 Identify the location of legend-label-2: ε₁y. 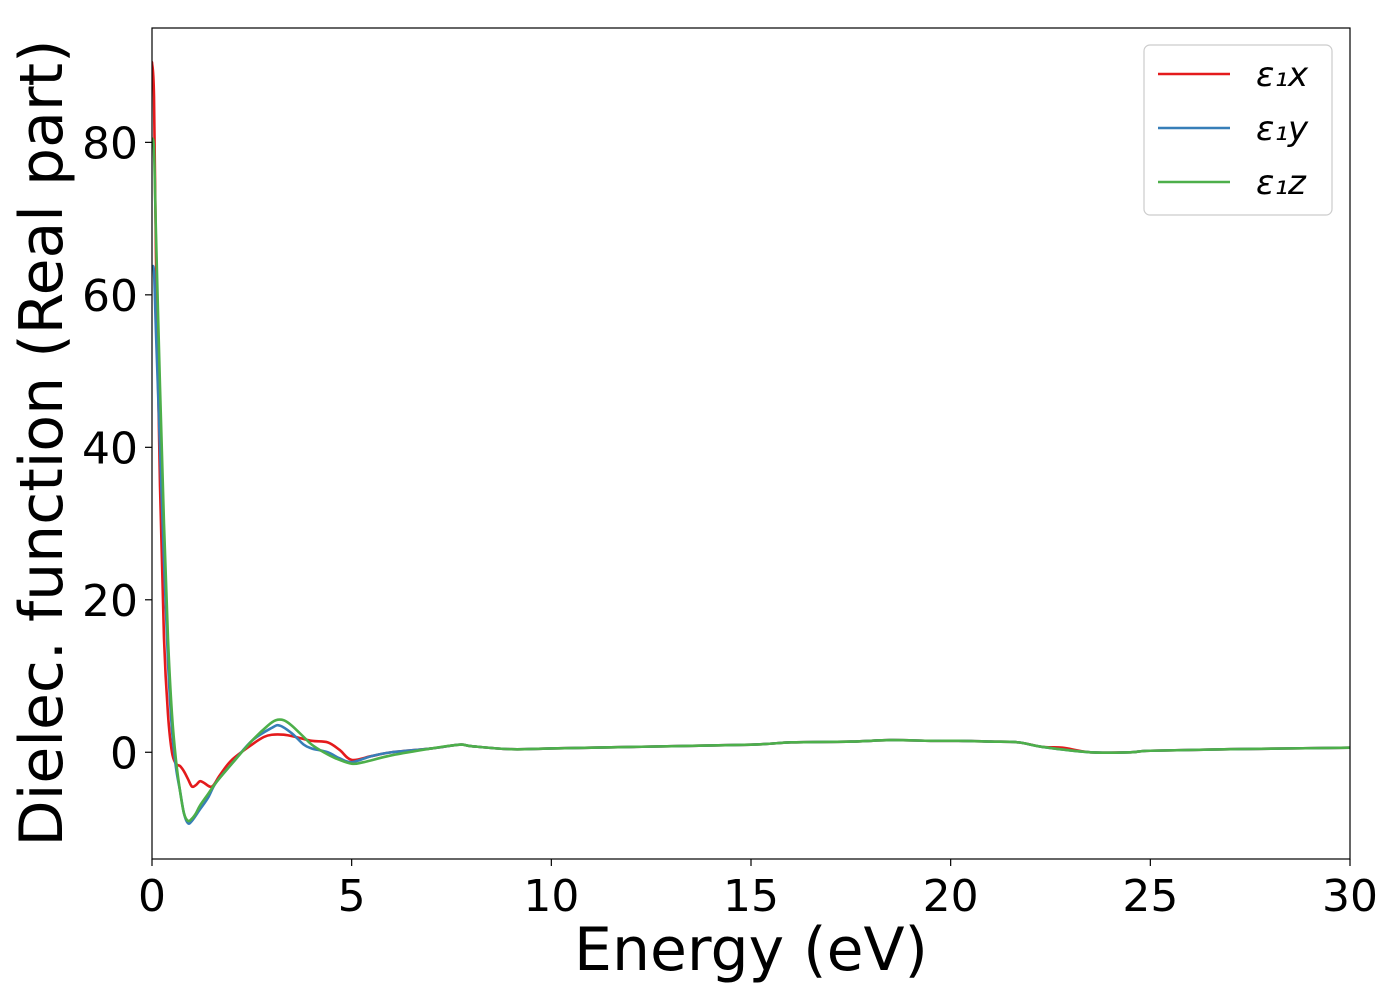
(1282, 129).